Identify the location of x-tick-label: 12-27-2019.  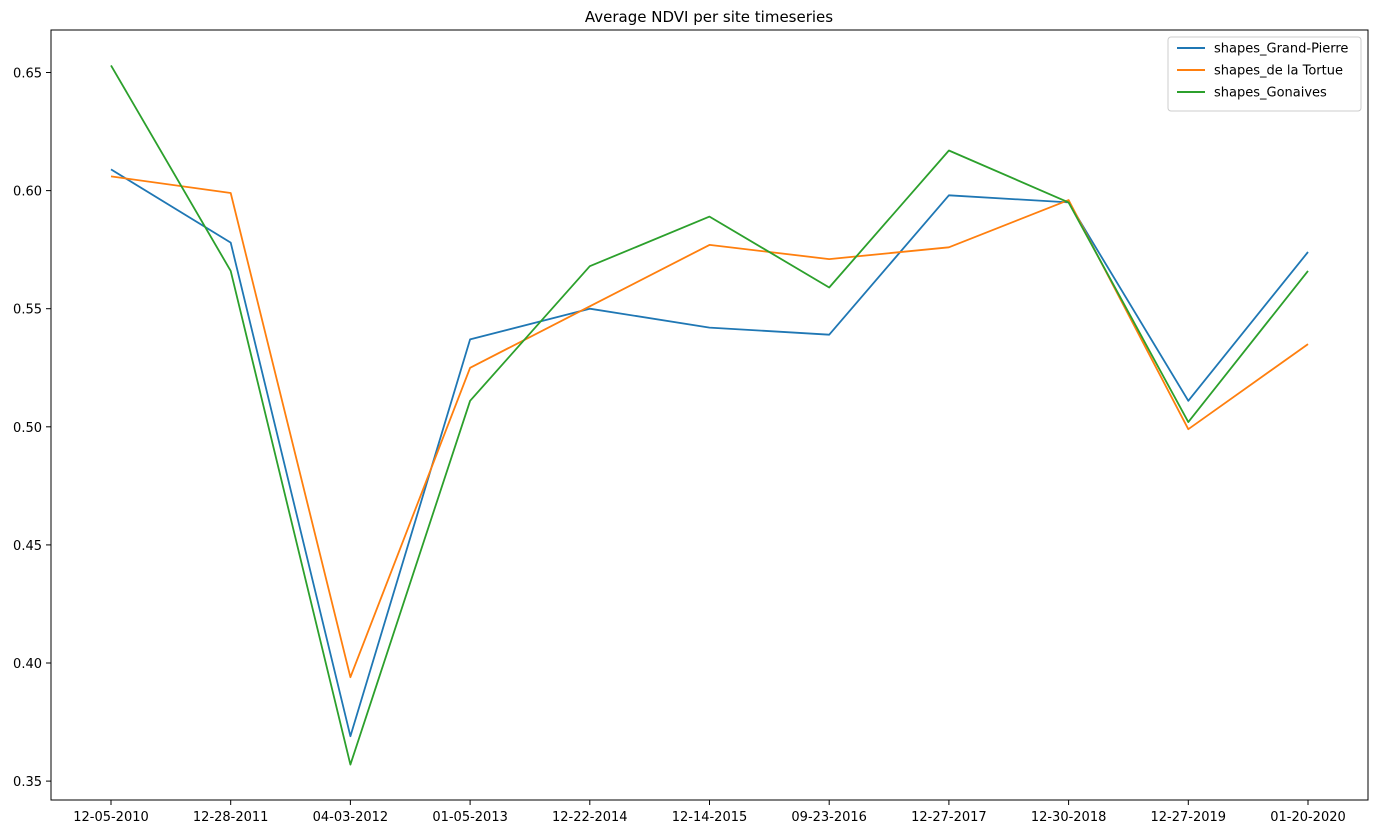
(1189, 817).